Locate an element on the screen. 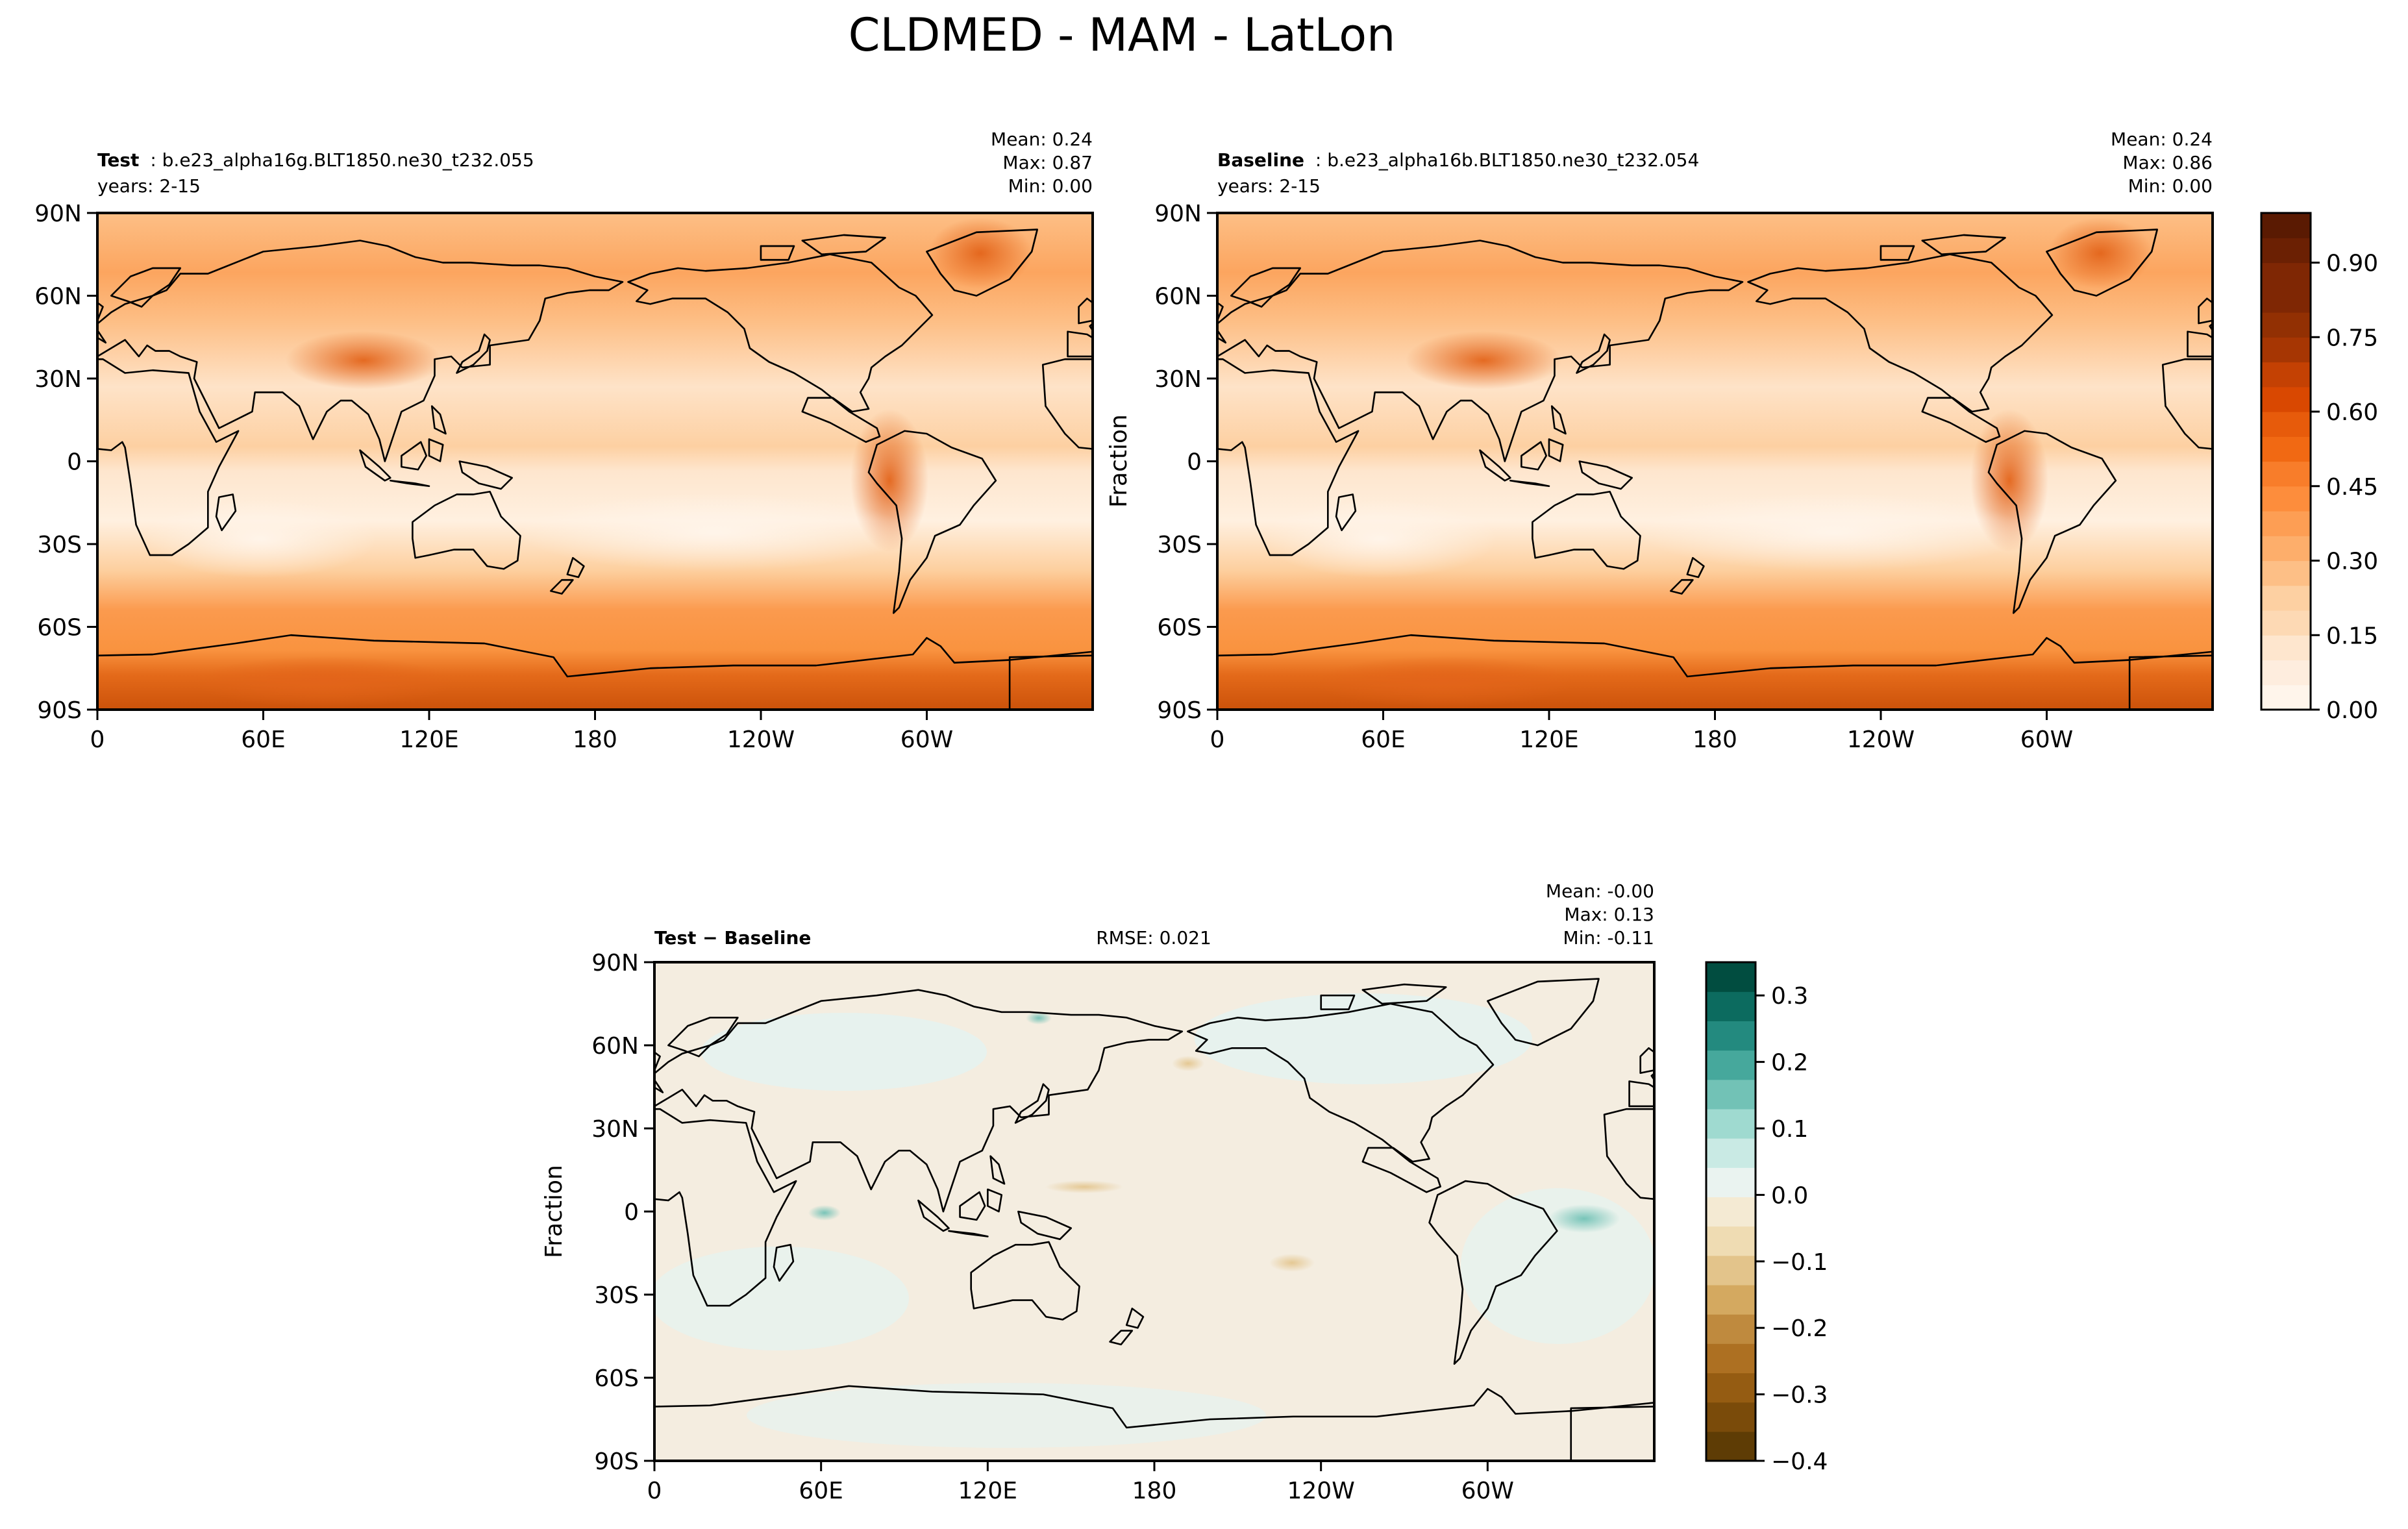 This screenshot has height=1529, width=2408. difference-ylabel: Fraction is located at coordinates (554, 1211).